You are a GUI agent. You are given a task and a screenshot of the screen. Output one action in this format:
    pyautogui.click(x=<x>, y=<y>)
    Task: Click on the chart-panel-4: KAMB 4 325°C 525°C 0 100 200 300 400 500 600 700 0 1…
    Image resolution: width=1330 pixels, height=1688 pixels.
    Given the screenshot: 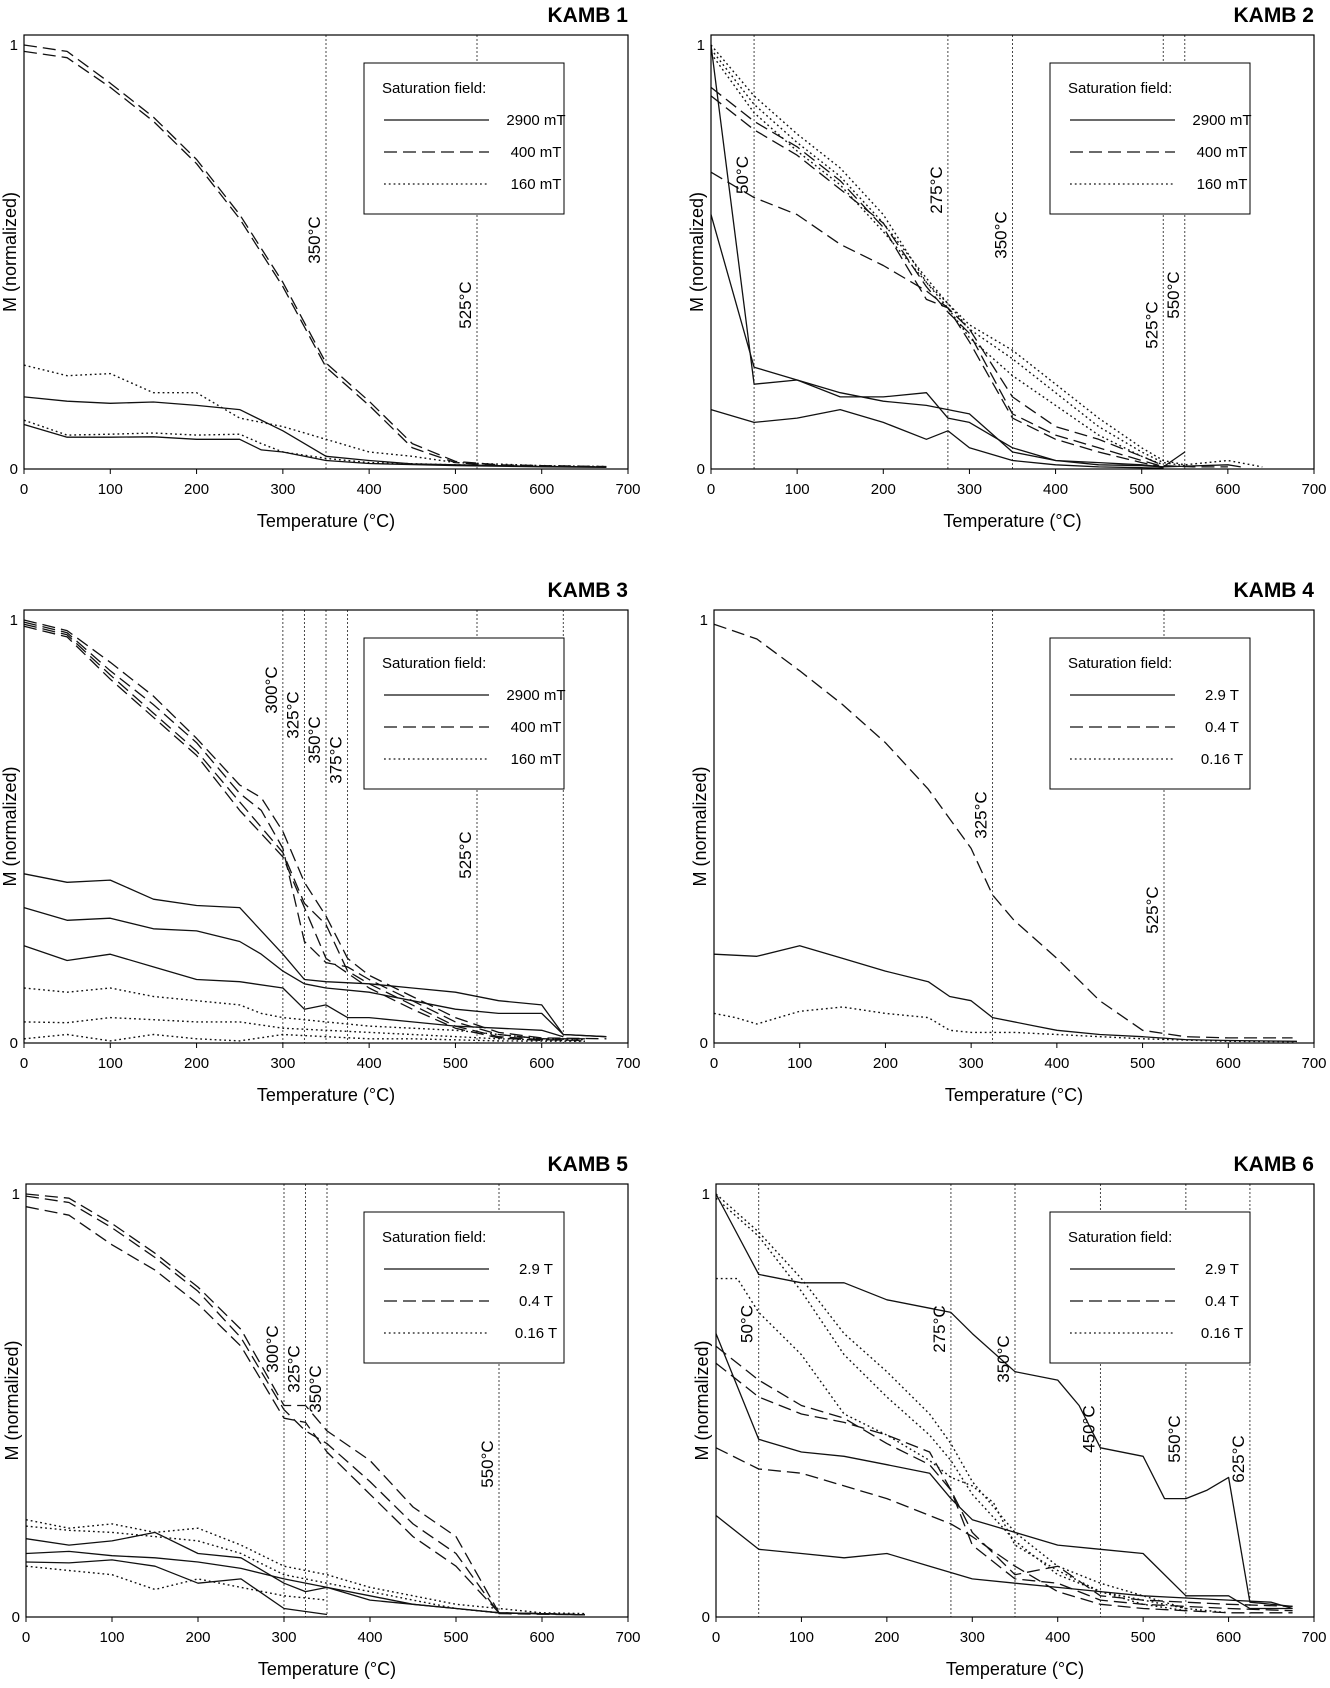 What is the action you would take?
    pyautogui.click(x=1008, y=842)
    